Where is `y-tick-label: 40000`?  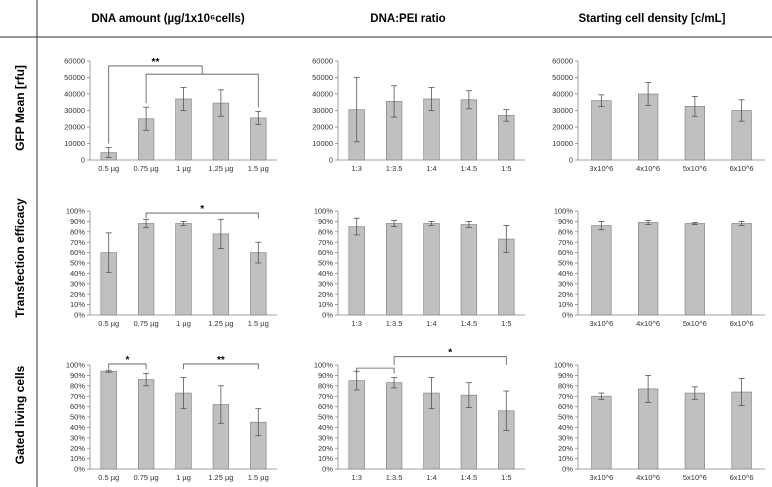
y-tick-label: 40000 is located at coordinates (562, 94).